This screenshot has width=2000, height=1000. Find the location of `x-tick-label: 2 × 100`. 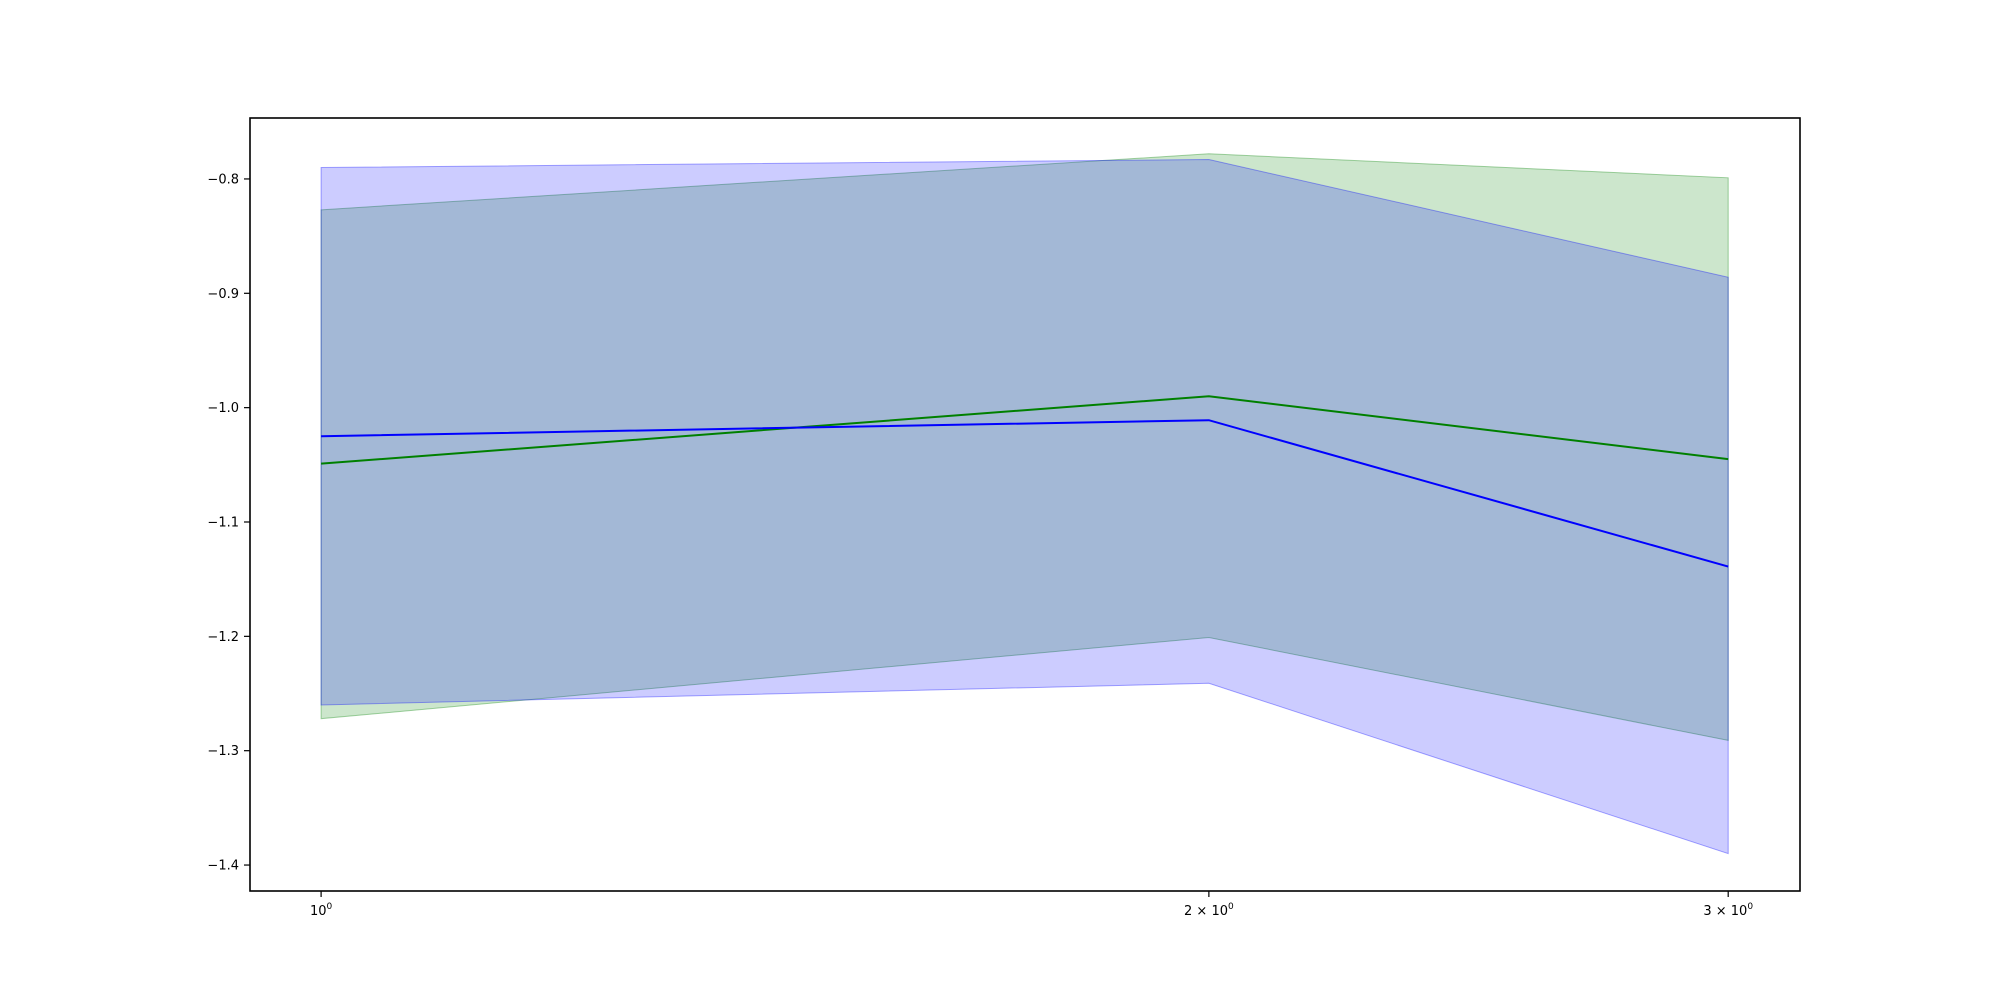

x-tick-label: 2 × 100 is located at coordinates (1209, 910).